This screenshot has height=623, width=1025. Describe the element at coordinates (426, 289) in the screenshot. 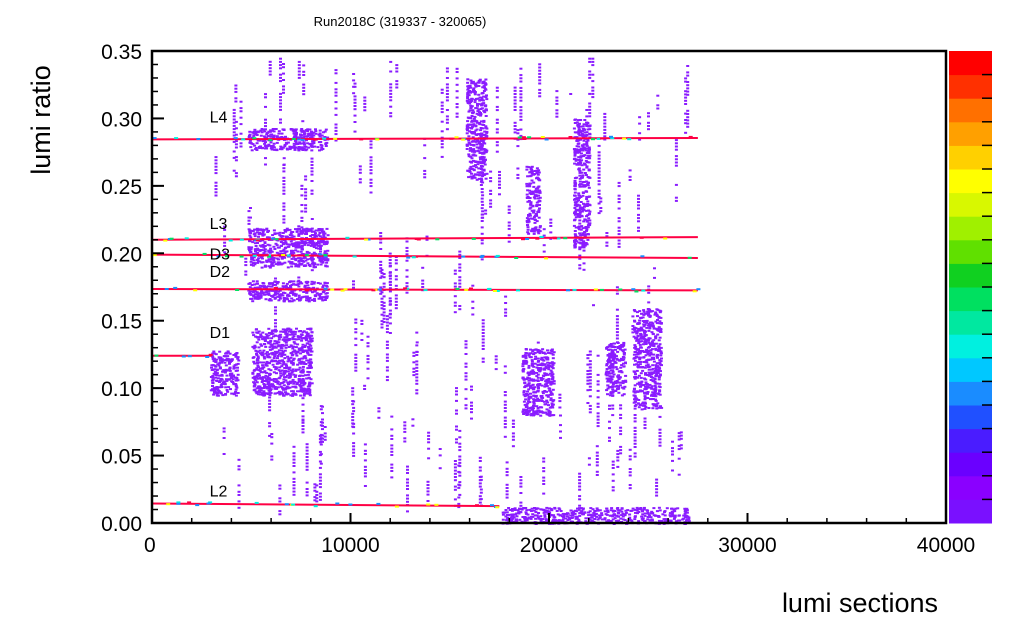

I see `band-line-d2` at that location.